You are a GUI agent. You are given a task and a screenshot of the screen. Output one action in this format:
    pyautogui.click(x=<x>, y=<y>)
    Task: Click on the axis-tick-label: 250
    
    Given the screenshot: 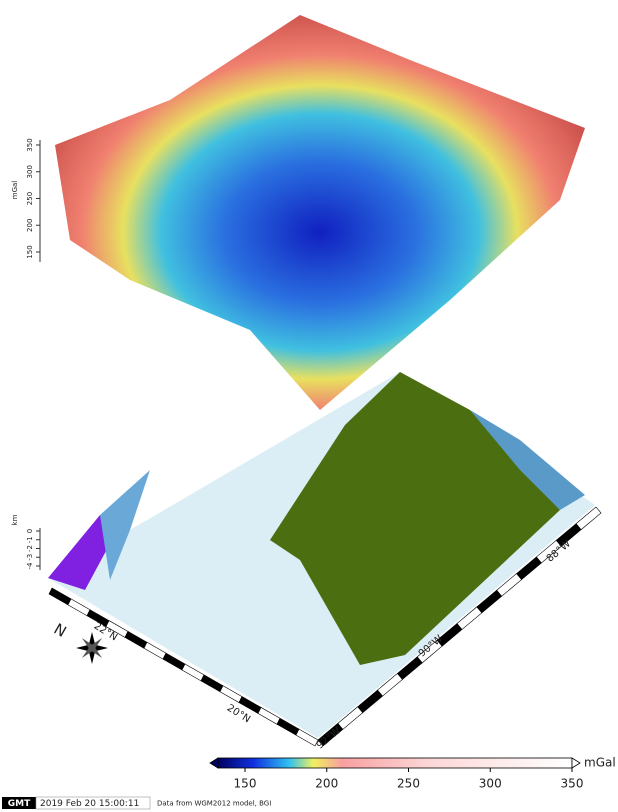 What is the action you would take?
    pyautogui.click(x=30, y=198)
    